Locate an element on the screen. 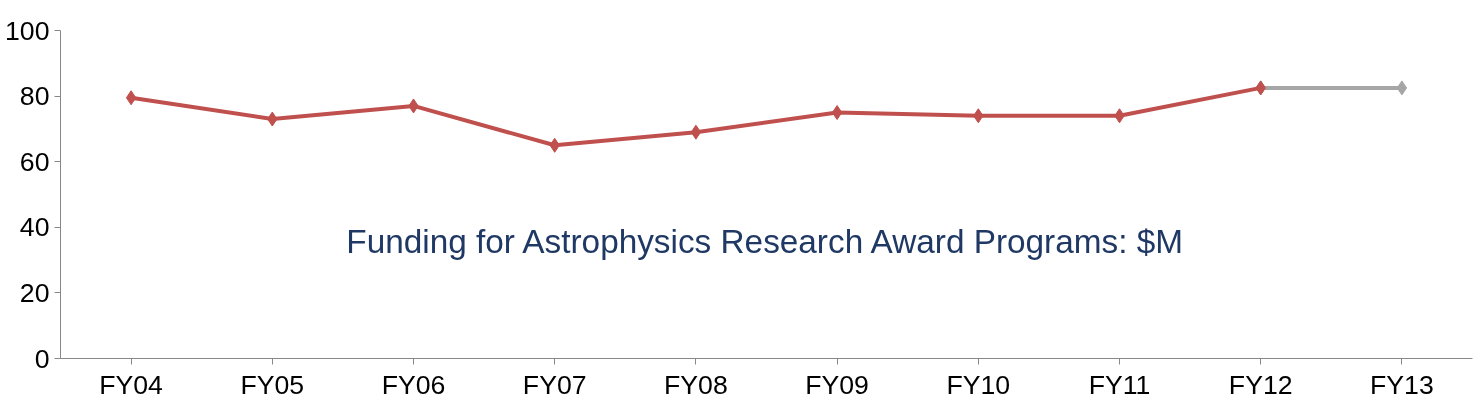 The width and height of the screenshot is (1482, 413). x-tick-label: FY04 is located at coordinates (131, 384).